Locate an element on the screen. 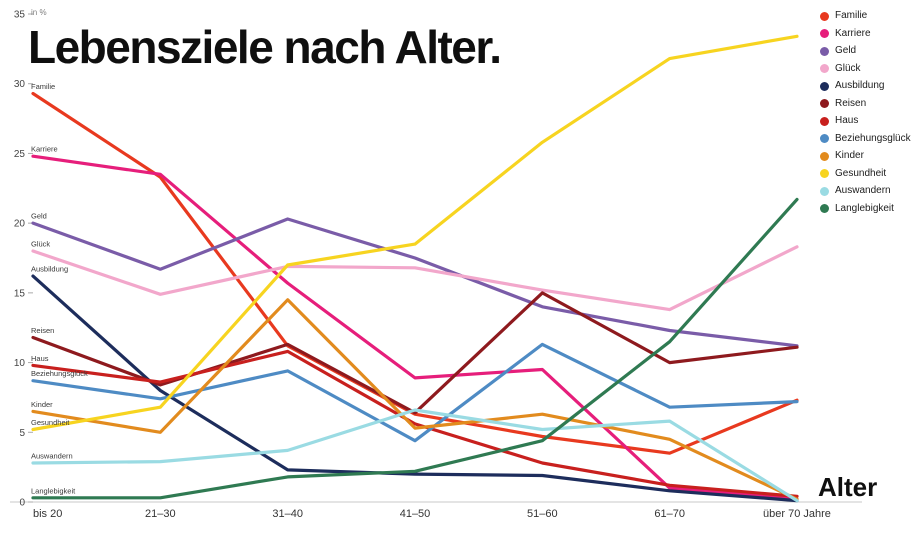 The height and width of the screenshot is (533, 915). legend-dot-kinder is located at coordinates (824, 156).